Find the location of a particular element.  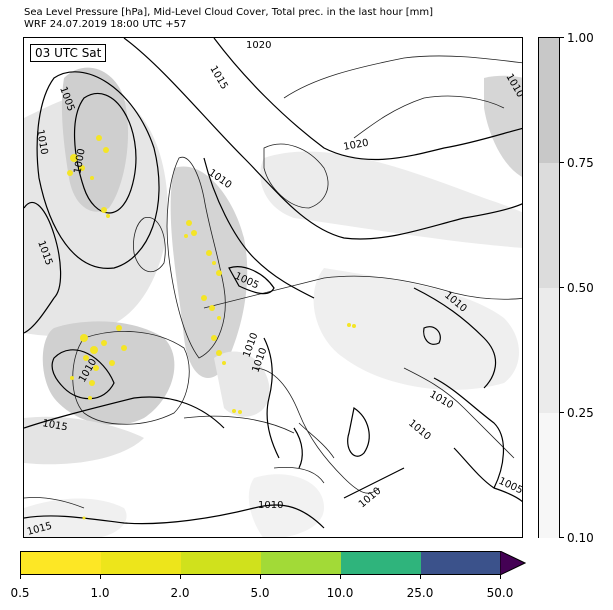

precip-colorbar-extend-arrow is located at coordinates (513, 563).